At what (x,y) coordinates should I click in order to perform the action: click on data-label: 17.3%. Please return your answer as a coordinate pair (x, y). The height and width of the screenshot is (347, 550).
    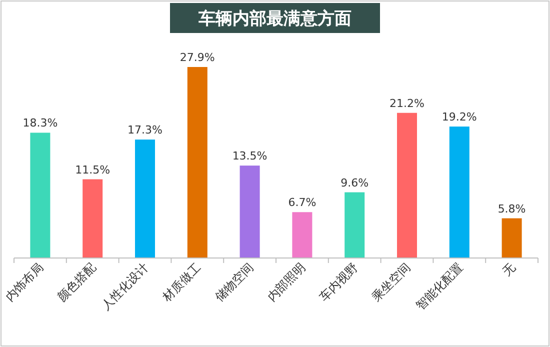
    Looking at the image, I should click on (145, 130).